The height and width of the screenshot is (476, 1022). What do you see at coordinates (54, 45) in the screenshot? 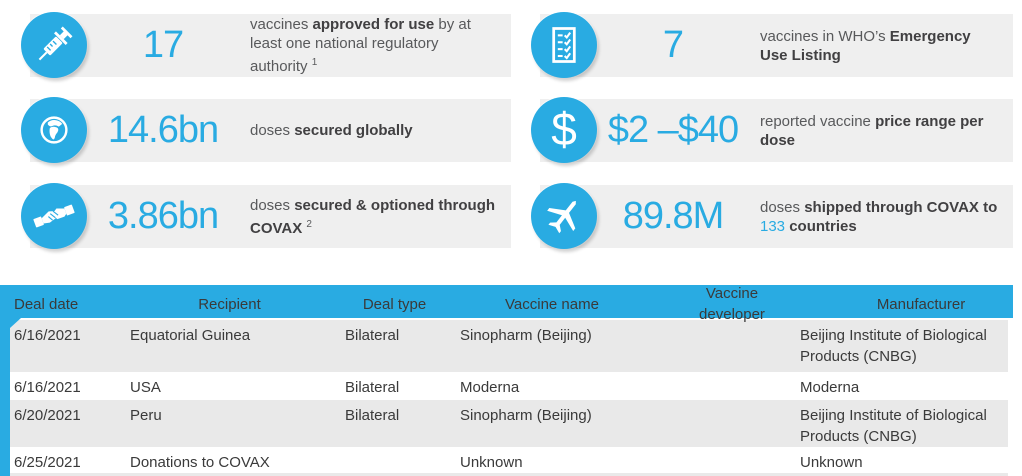
I see `syringe-icon` at bounding box center [54, 45].